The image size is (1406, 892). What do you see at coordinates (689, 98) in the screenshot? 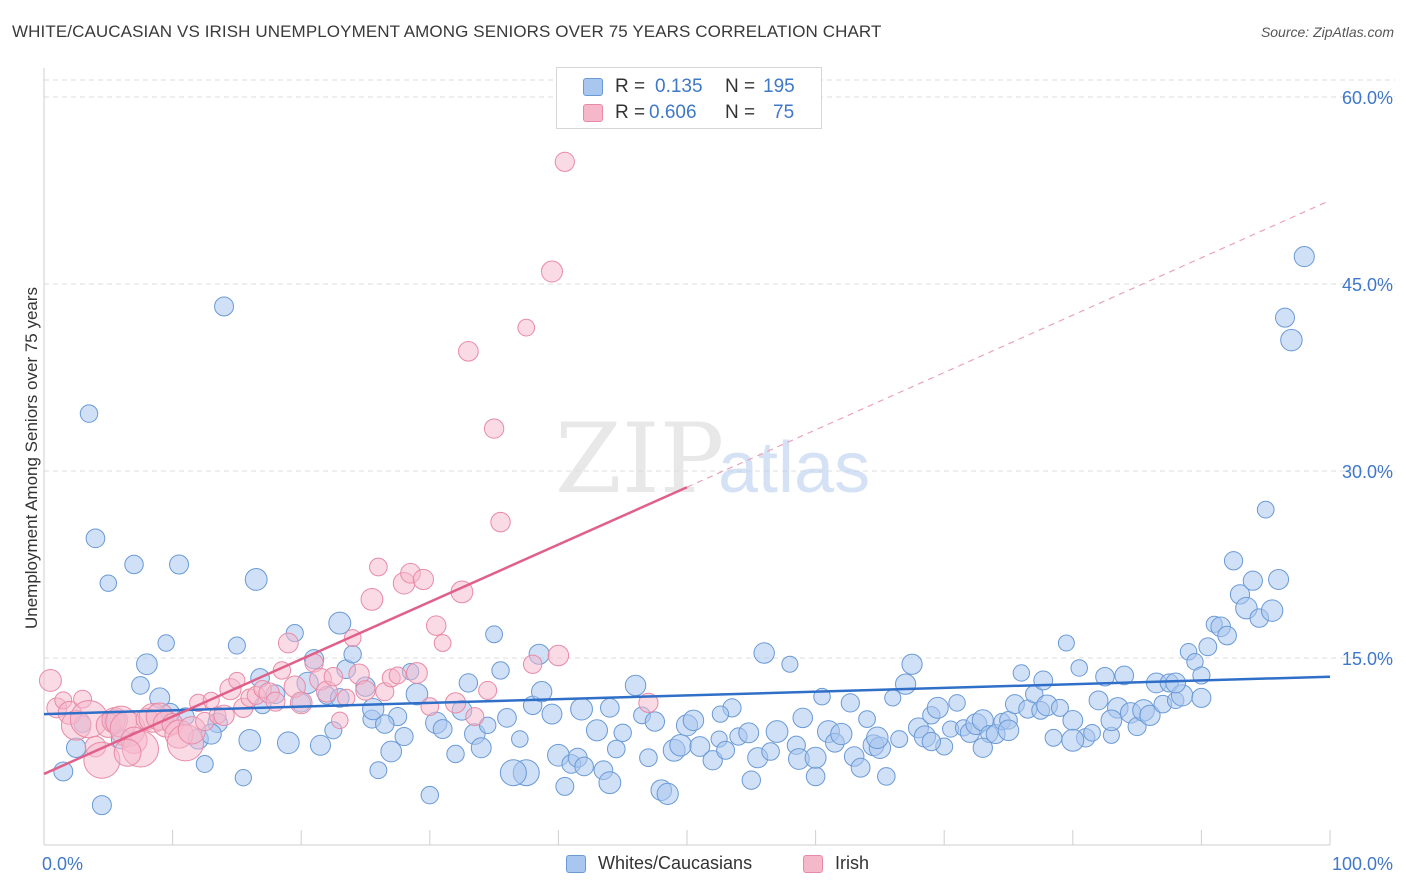
I see `correlation-legend: R = 0.135 N = 195 R = 0.606 N = 75` at bounding box center [689, 98].